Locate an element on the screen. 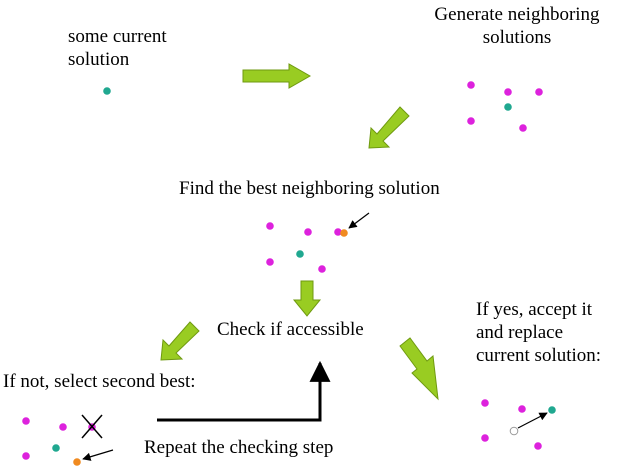  flow-arrow-down-right is located at coordinates (419, 369).